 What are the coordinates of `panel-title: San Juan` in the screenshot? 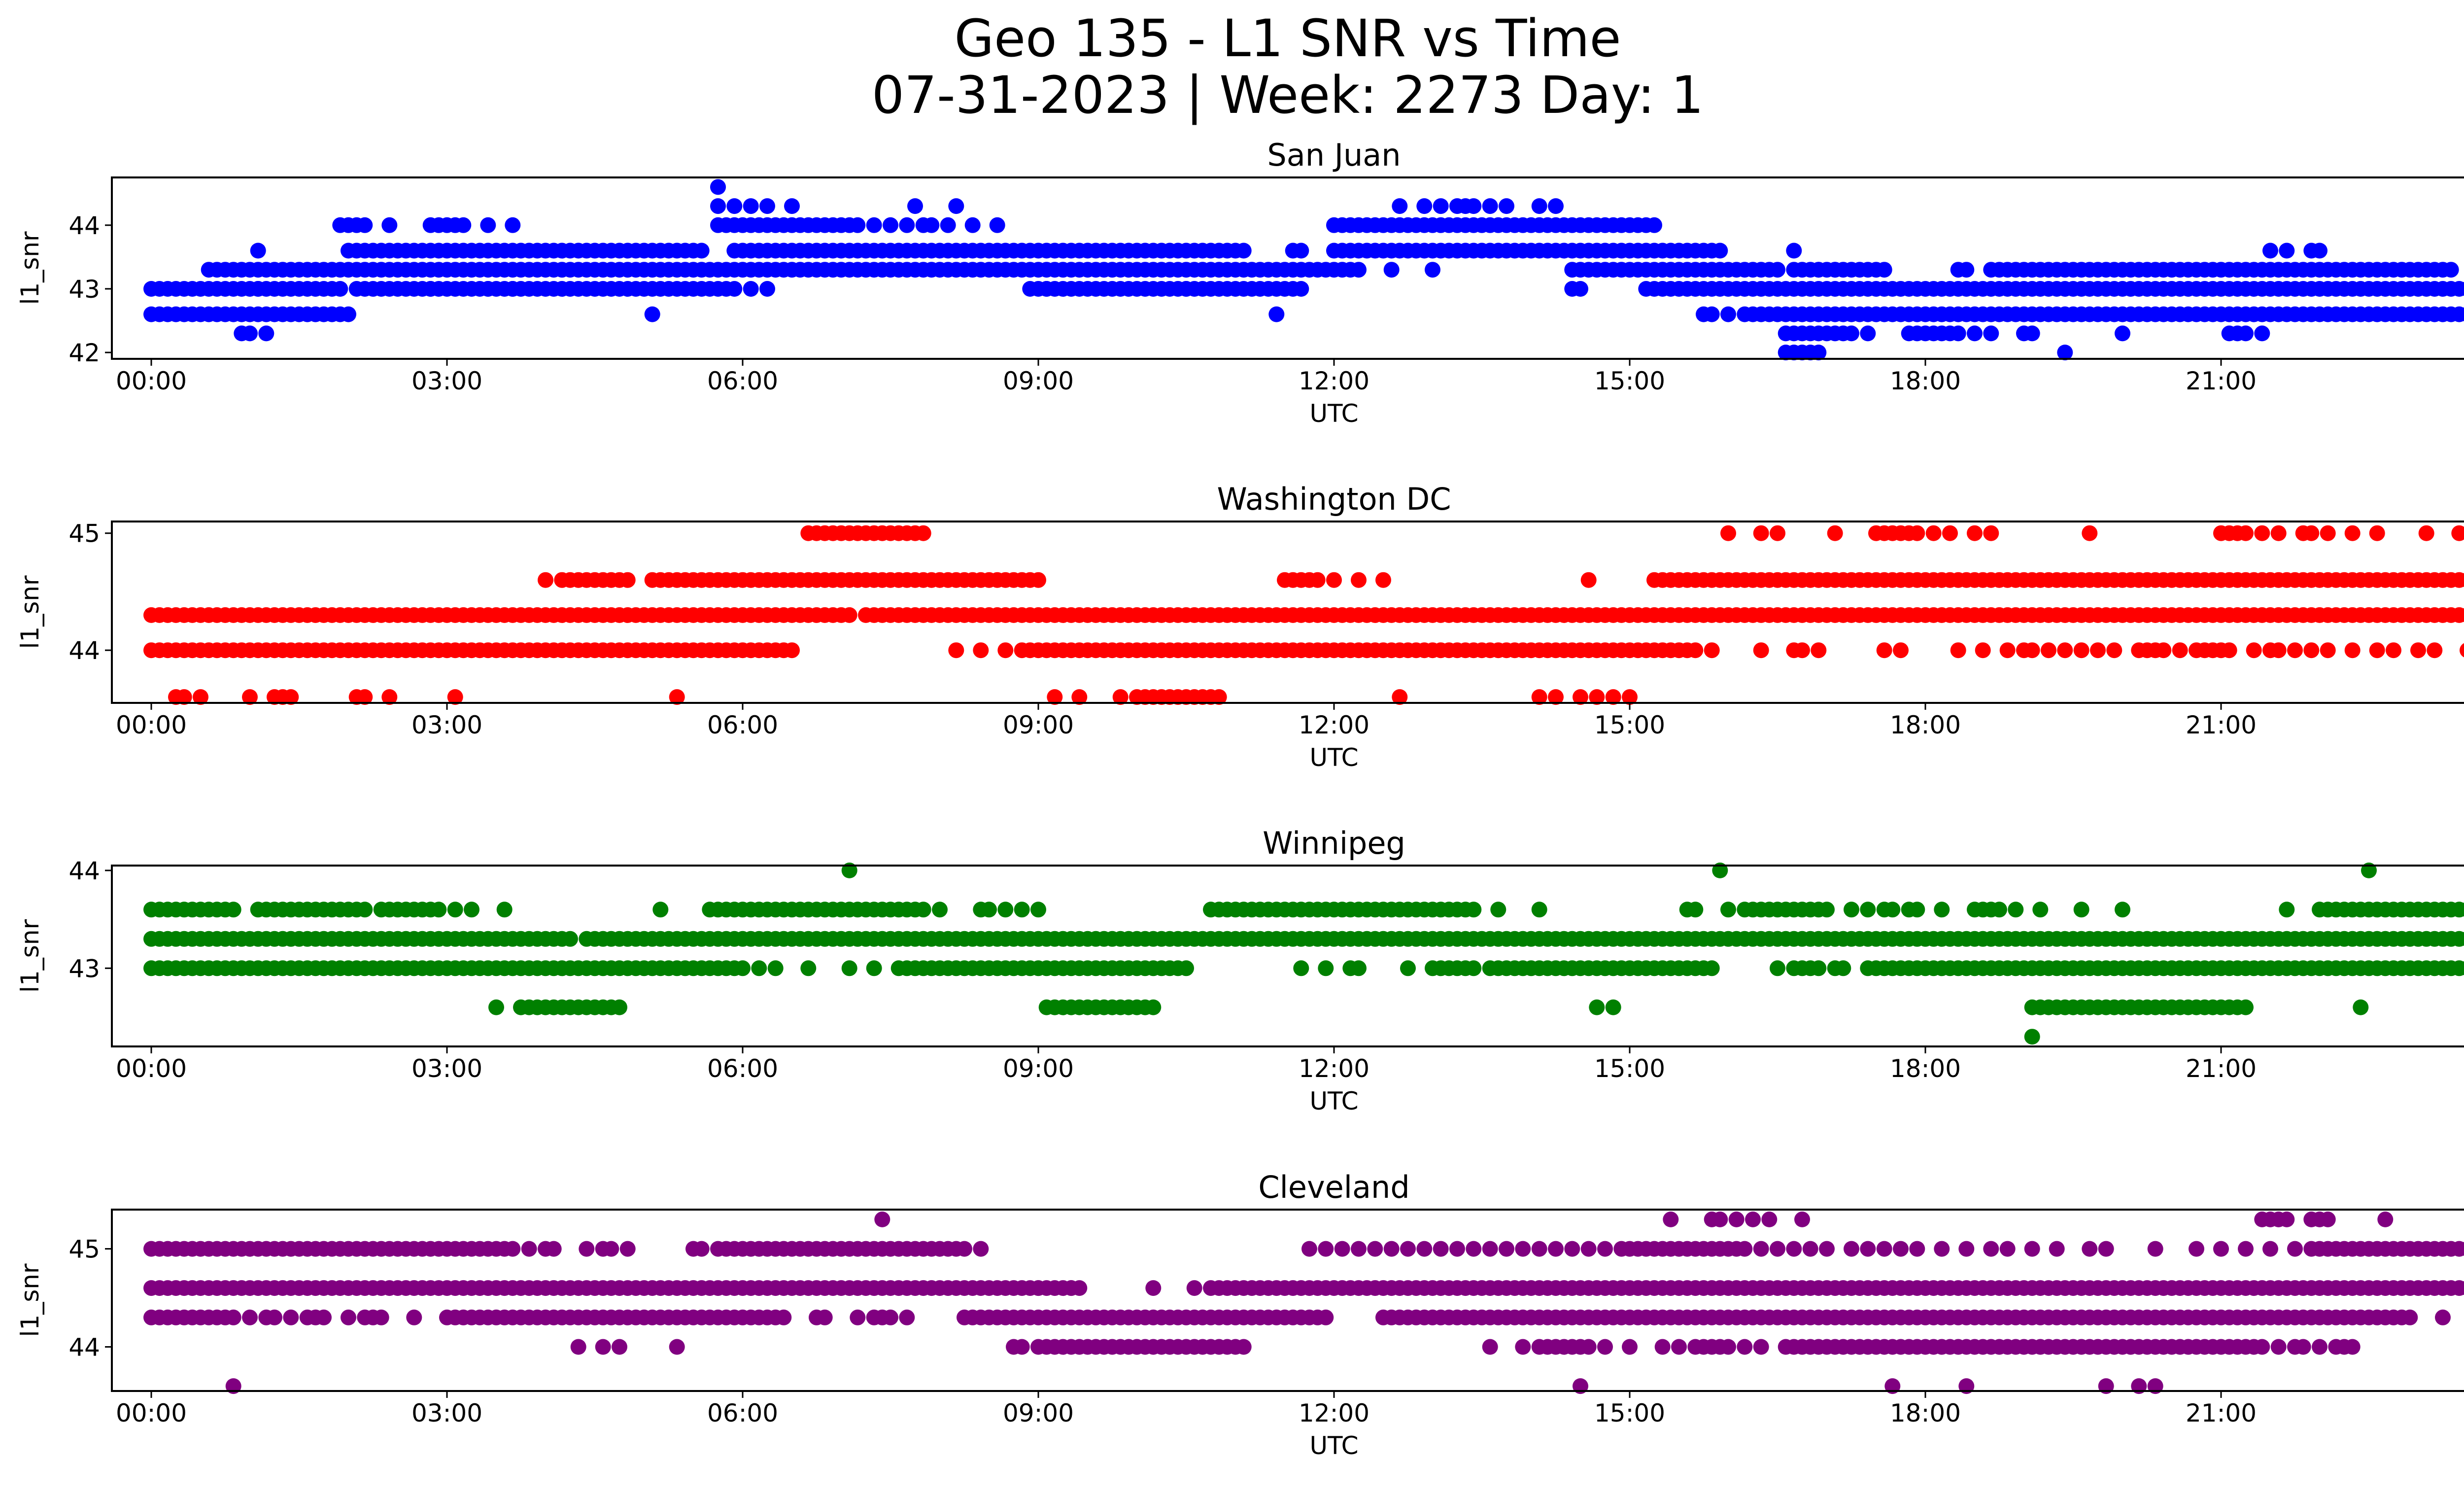 It's located at (1334, 155).